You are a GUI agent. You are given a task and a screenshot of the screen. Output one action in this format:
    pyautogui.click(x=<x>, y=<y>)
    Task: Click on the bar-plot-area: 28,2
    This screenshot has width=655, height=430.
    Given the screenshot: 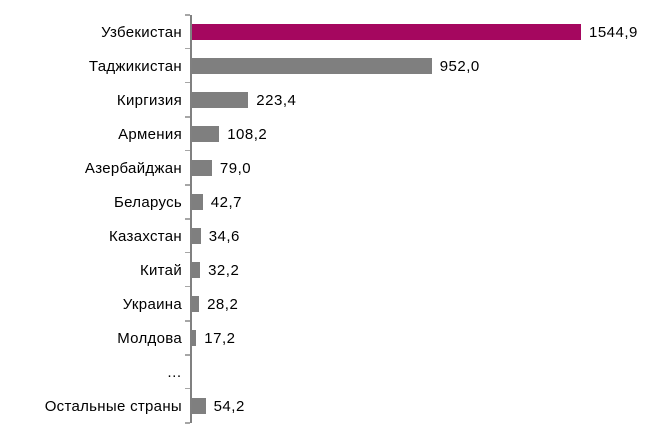 What is the action you would take?
    pyautogui.click(x=422, y=304)
    